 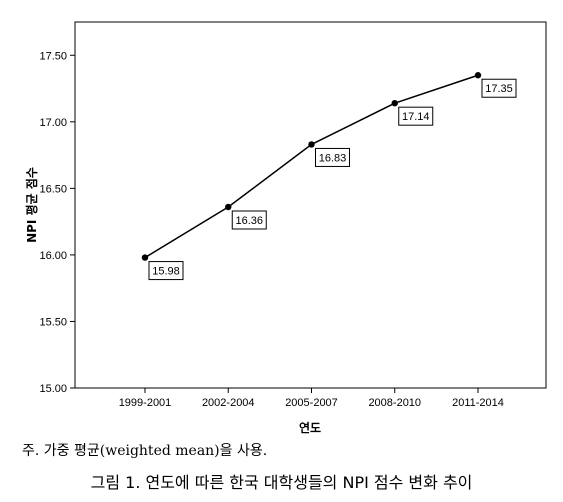 What do you see at coordinates (53, 56) in the screenshot?
I see `y-tick-label: 17.50` at bounding box center [53, 56].